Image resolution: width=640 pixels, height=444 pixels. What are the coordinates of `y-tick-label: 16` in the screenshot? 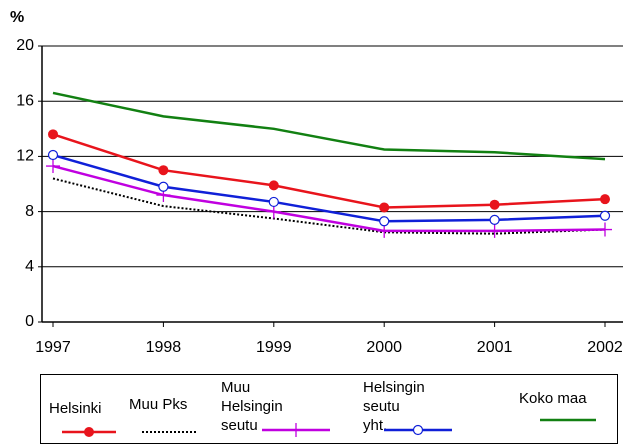 It's located at (25, 100).